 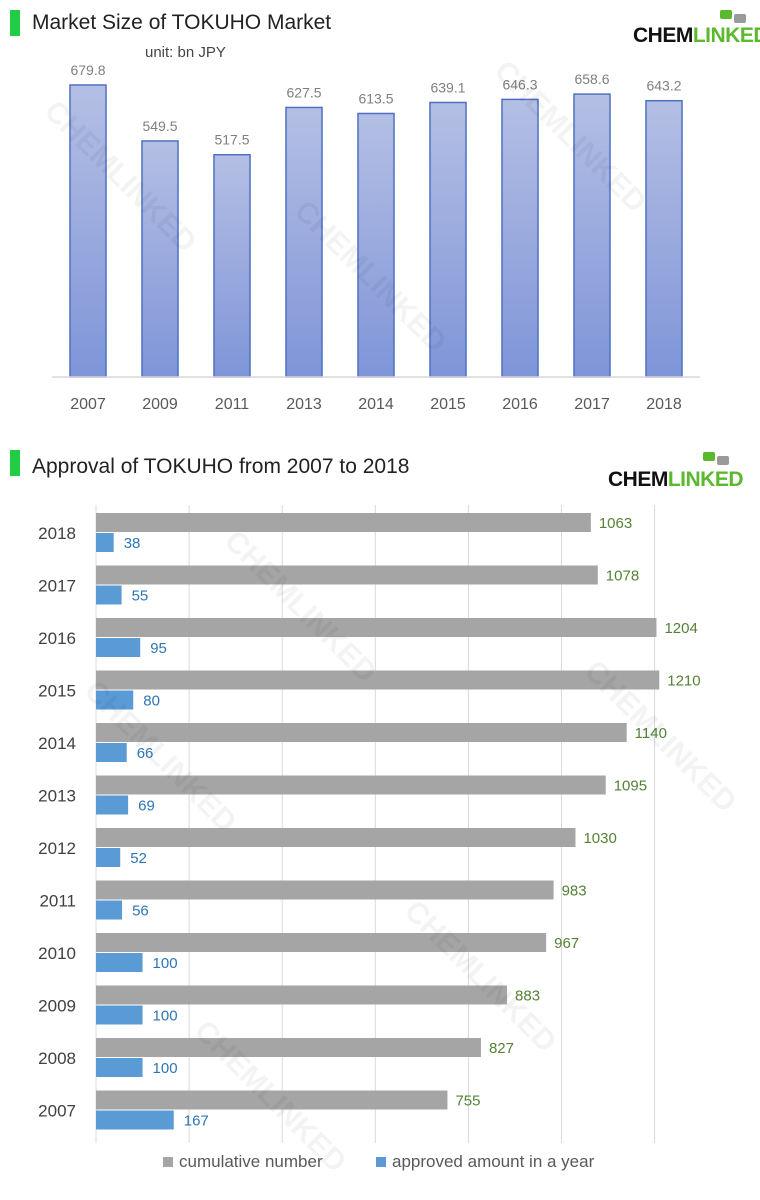 What do you see at coordinates (599, 838) in the screenshot?
I see `data-label-cumulative: 1030` at bounding box center [599, 838].